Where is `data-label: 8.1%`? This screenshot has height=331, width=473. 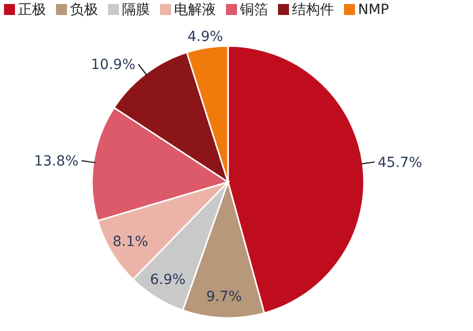
data-label: 8.1% is located at coordinates (130, 242).